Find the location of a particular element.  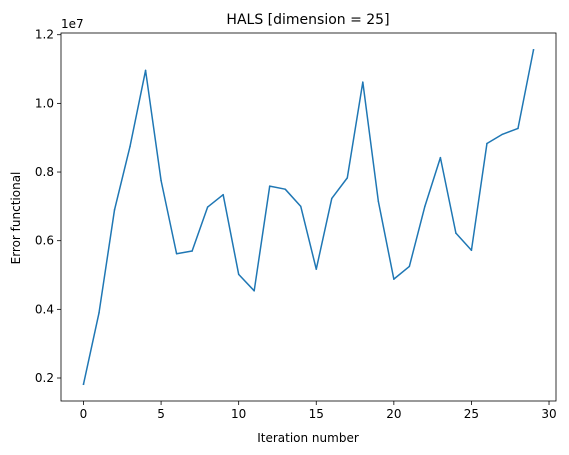

x-tick-label: 15 is located at coordinates (316, 414).